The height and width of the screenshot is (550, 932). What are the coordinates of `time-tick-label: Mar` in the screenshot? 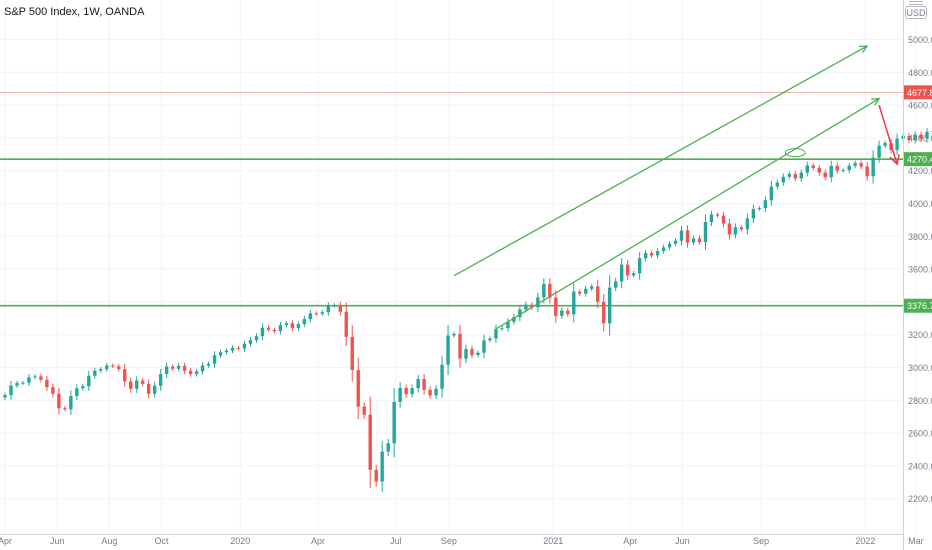 It's located at (916, 541).